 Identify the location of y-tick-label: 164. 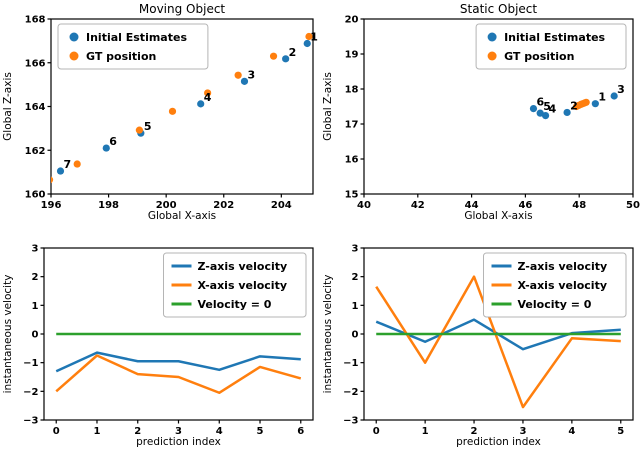
(35, 107).